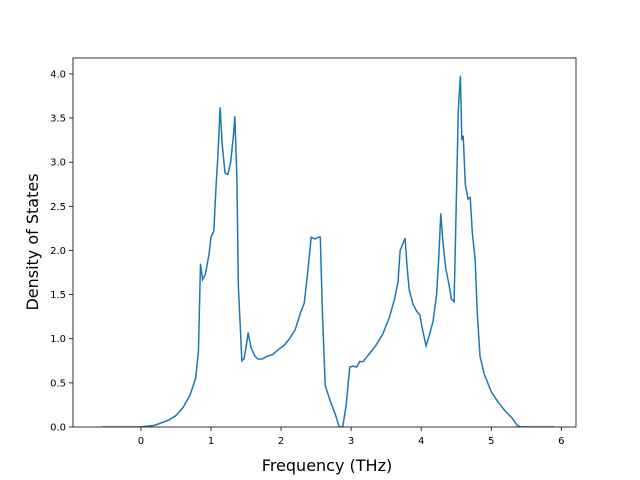 This screenshot has width=640, height=480. What do you see at coordinates (58, 74) in the screenshot?
I see `y-tick-label: 4.0` at bounding box center [58, 74].